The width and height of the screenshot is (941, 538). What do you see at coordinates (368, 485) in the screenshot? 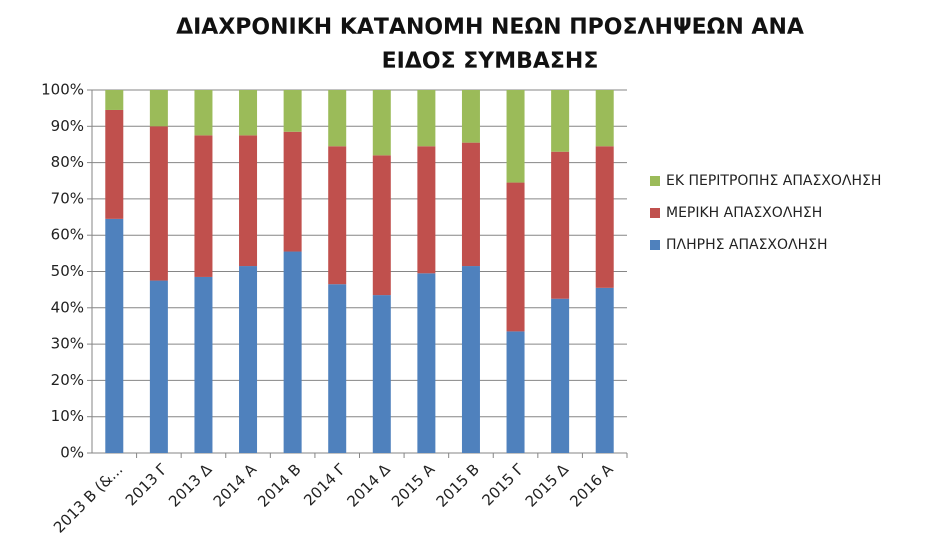
I see `x-tick-label: 2014 Δ` at bounding box center [368, 485].